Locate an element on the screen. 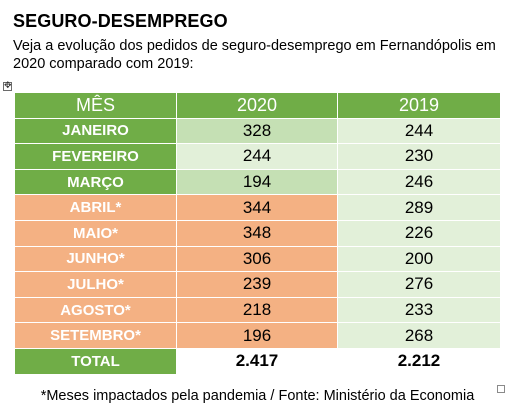 Image resolution: width=515 pixels, height=415 pixels. table-row: MARÇO 194 246 is located at coordinates (257, 182).